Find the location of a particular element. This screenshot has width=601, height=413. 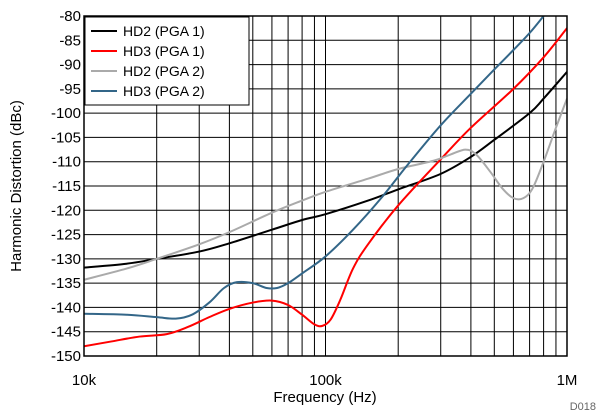

x-axis-title: Frequency (Hz) is located at coordinates (324, 397).